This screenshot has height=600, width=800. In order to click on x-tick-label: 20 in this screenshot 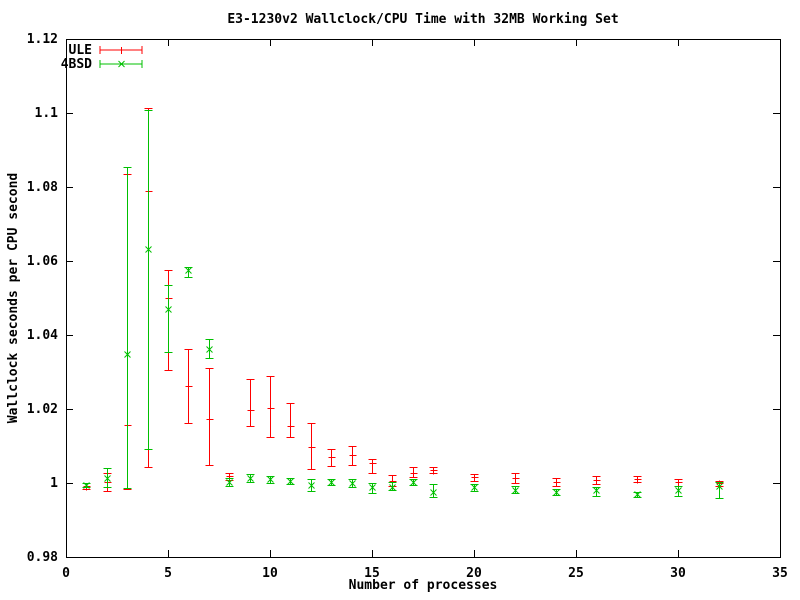, I will do `click(474, 573)`.